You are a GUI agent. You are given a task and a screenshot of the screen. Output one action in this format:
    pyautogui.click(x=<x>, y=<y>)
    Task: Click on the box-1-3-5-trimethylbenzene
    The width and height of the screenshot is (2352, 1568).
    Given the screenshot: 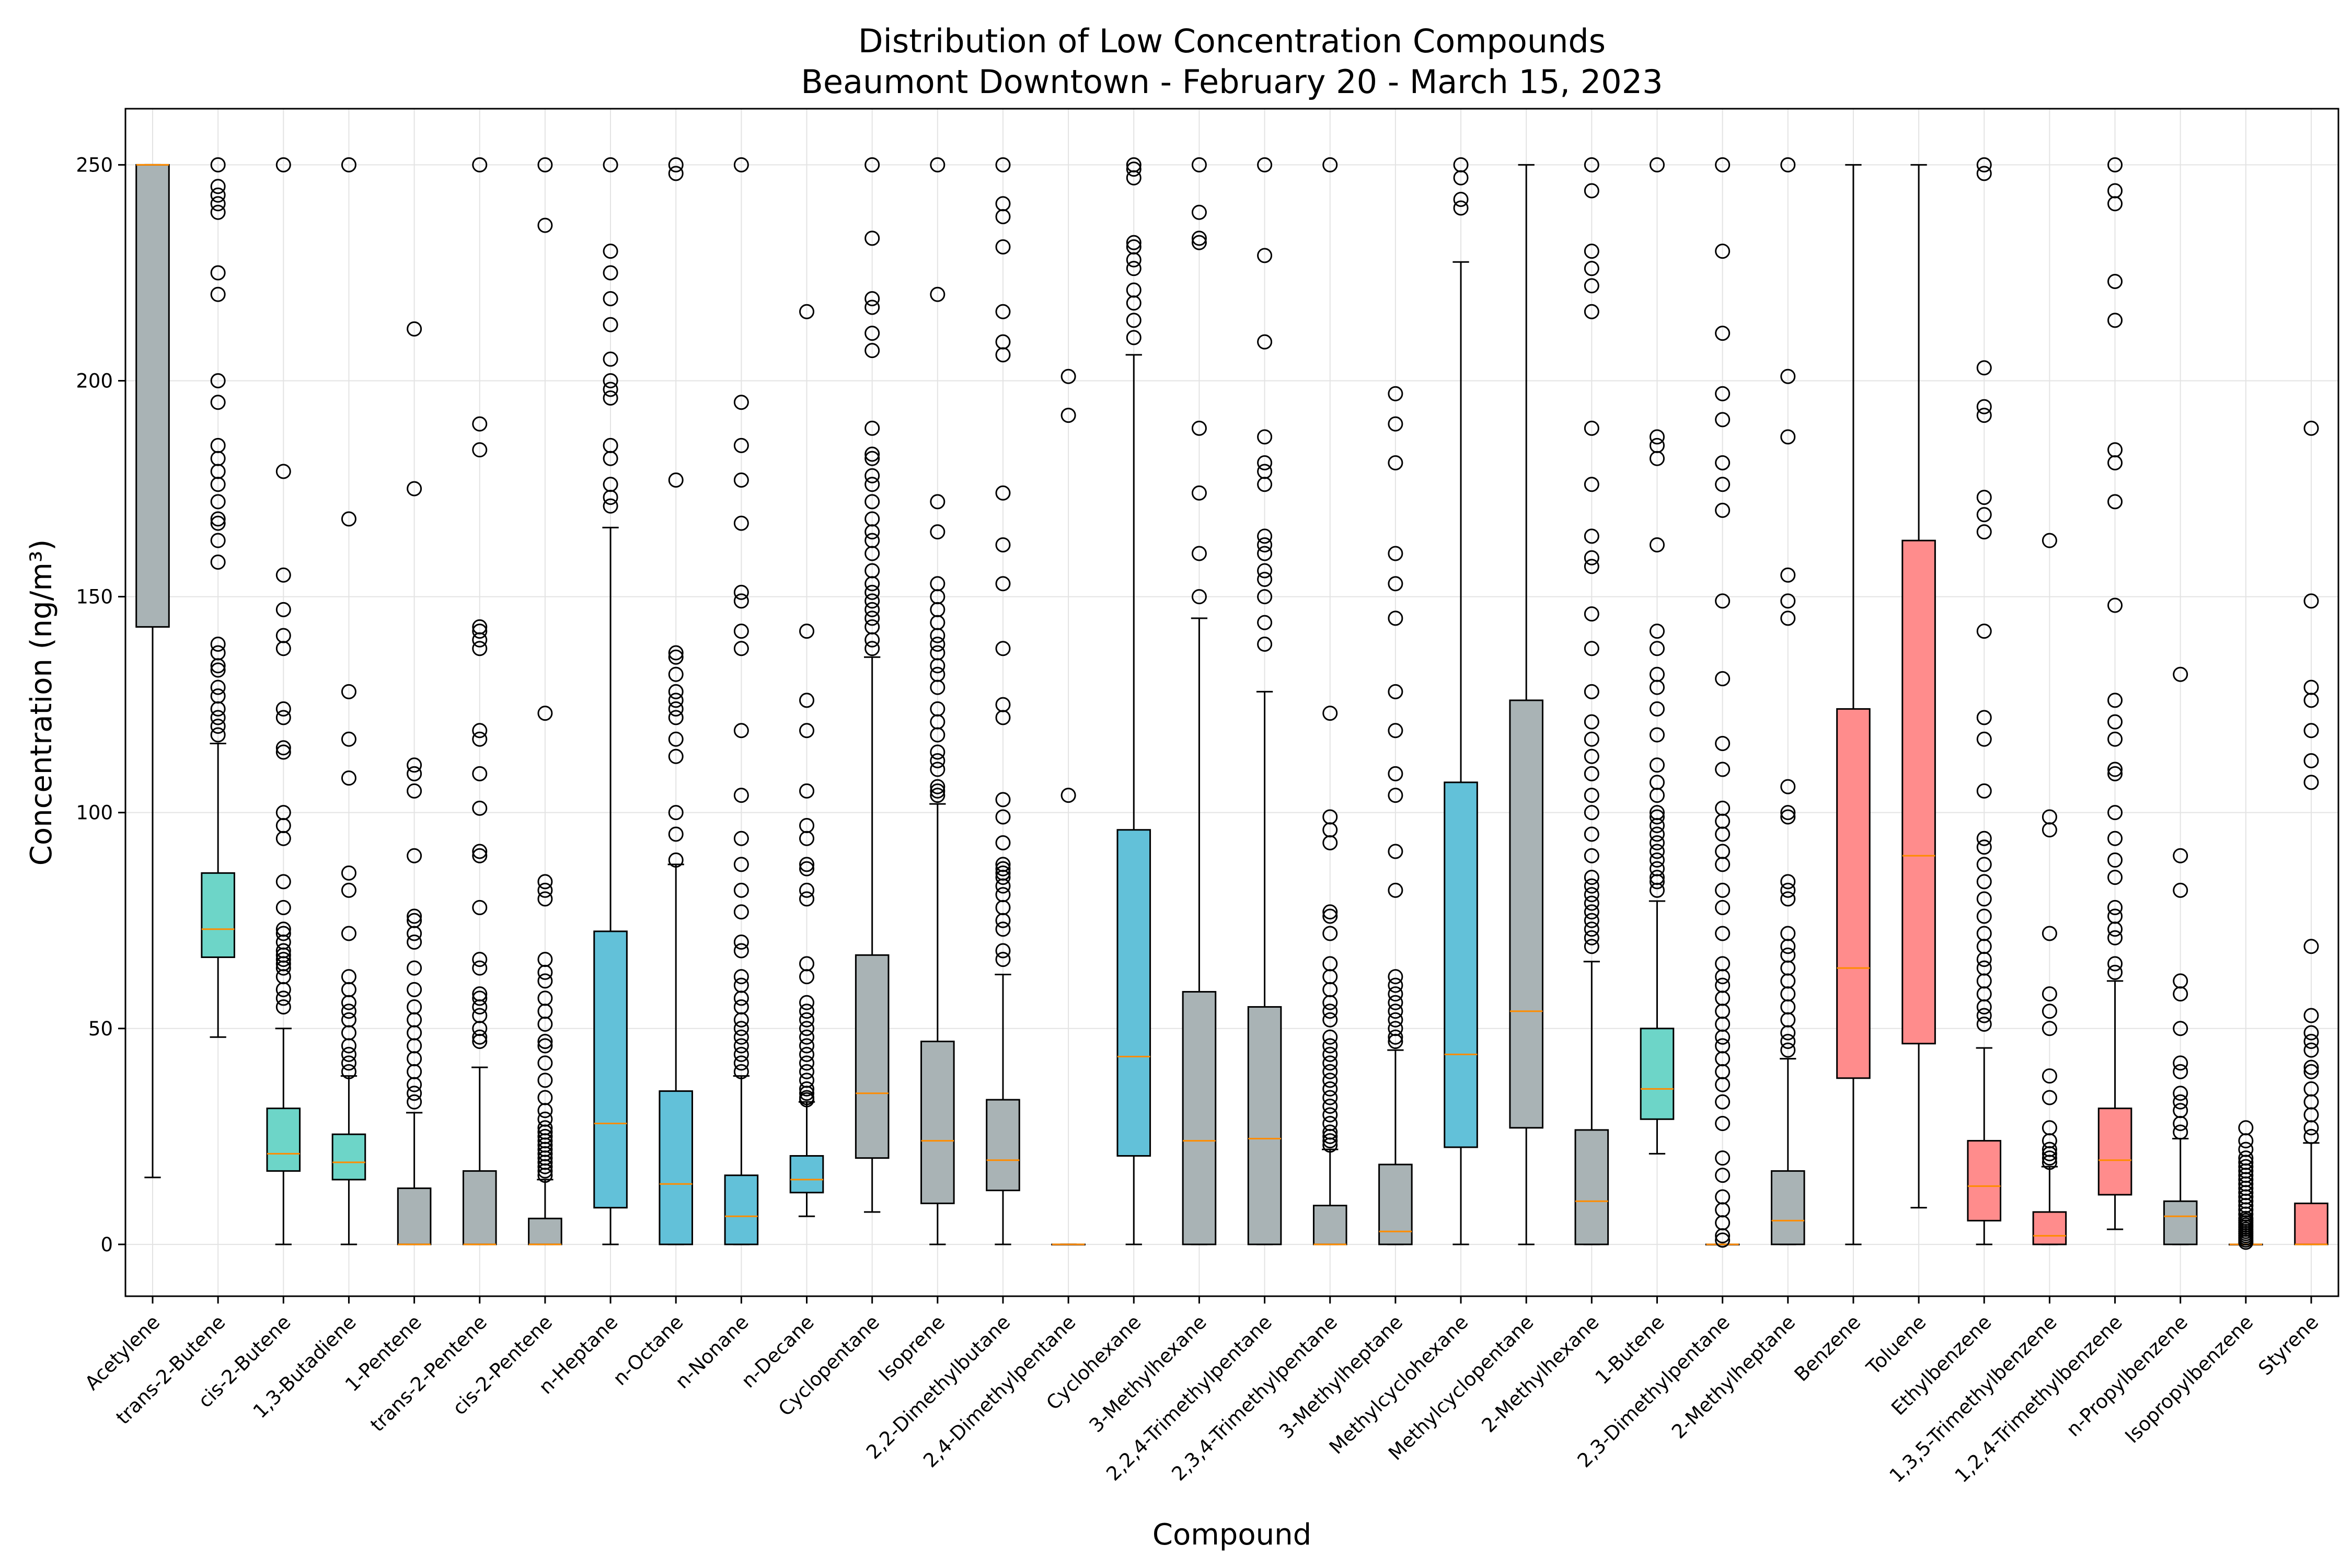 What is the action you would take?
    pyautogui.click(x=2049, y=889)
    